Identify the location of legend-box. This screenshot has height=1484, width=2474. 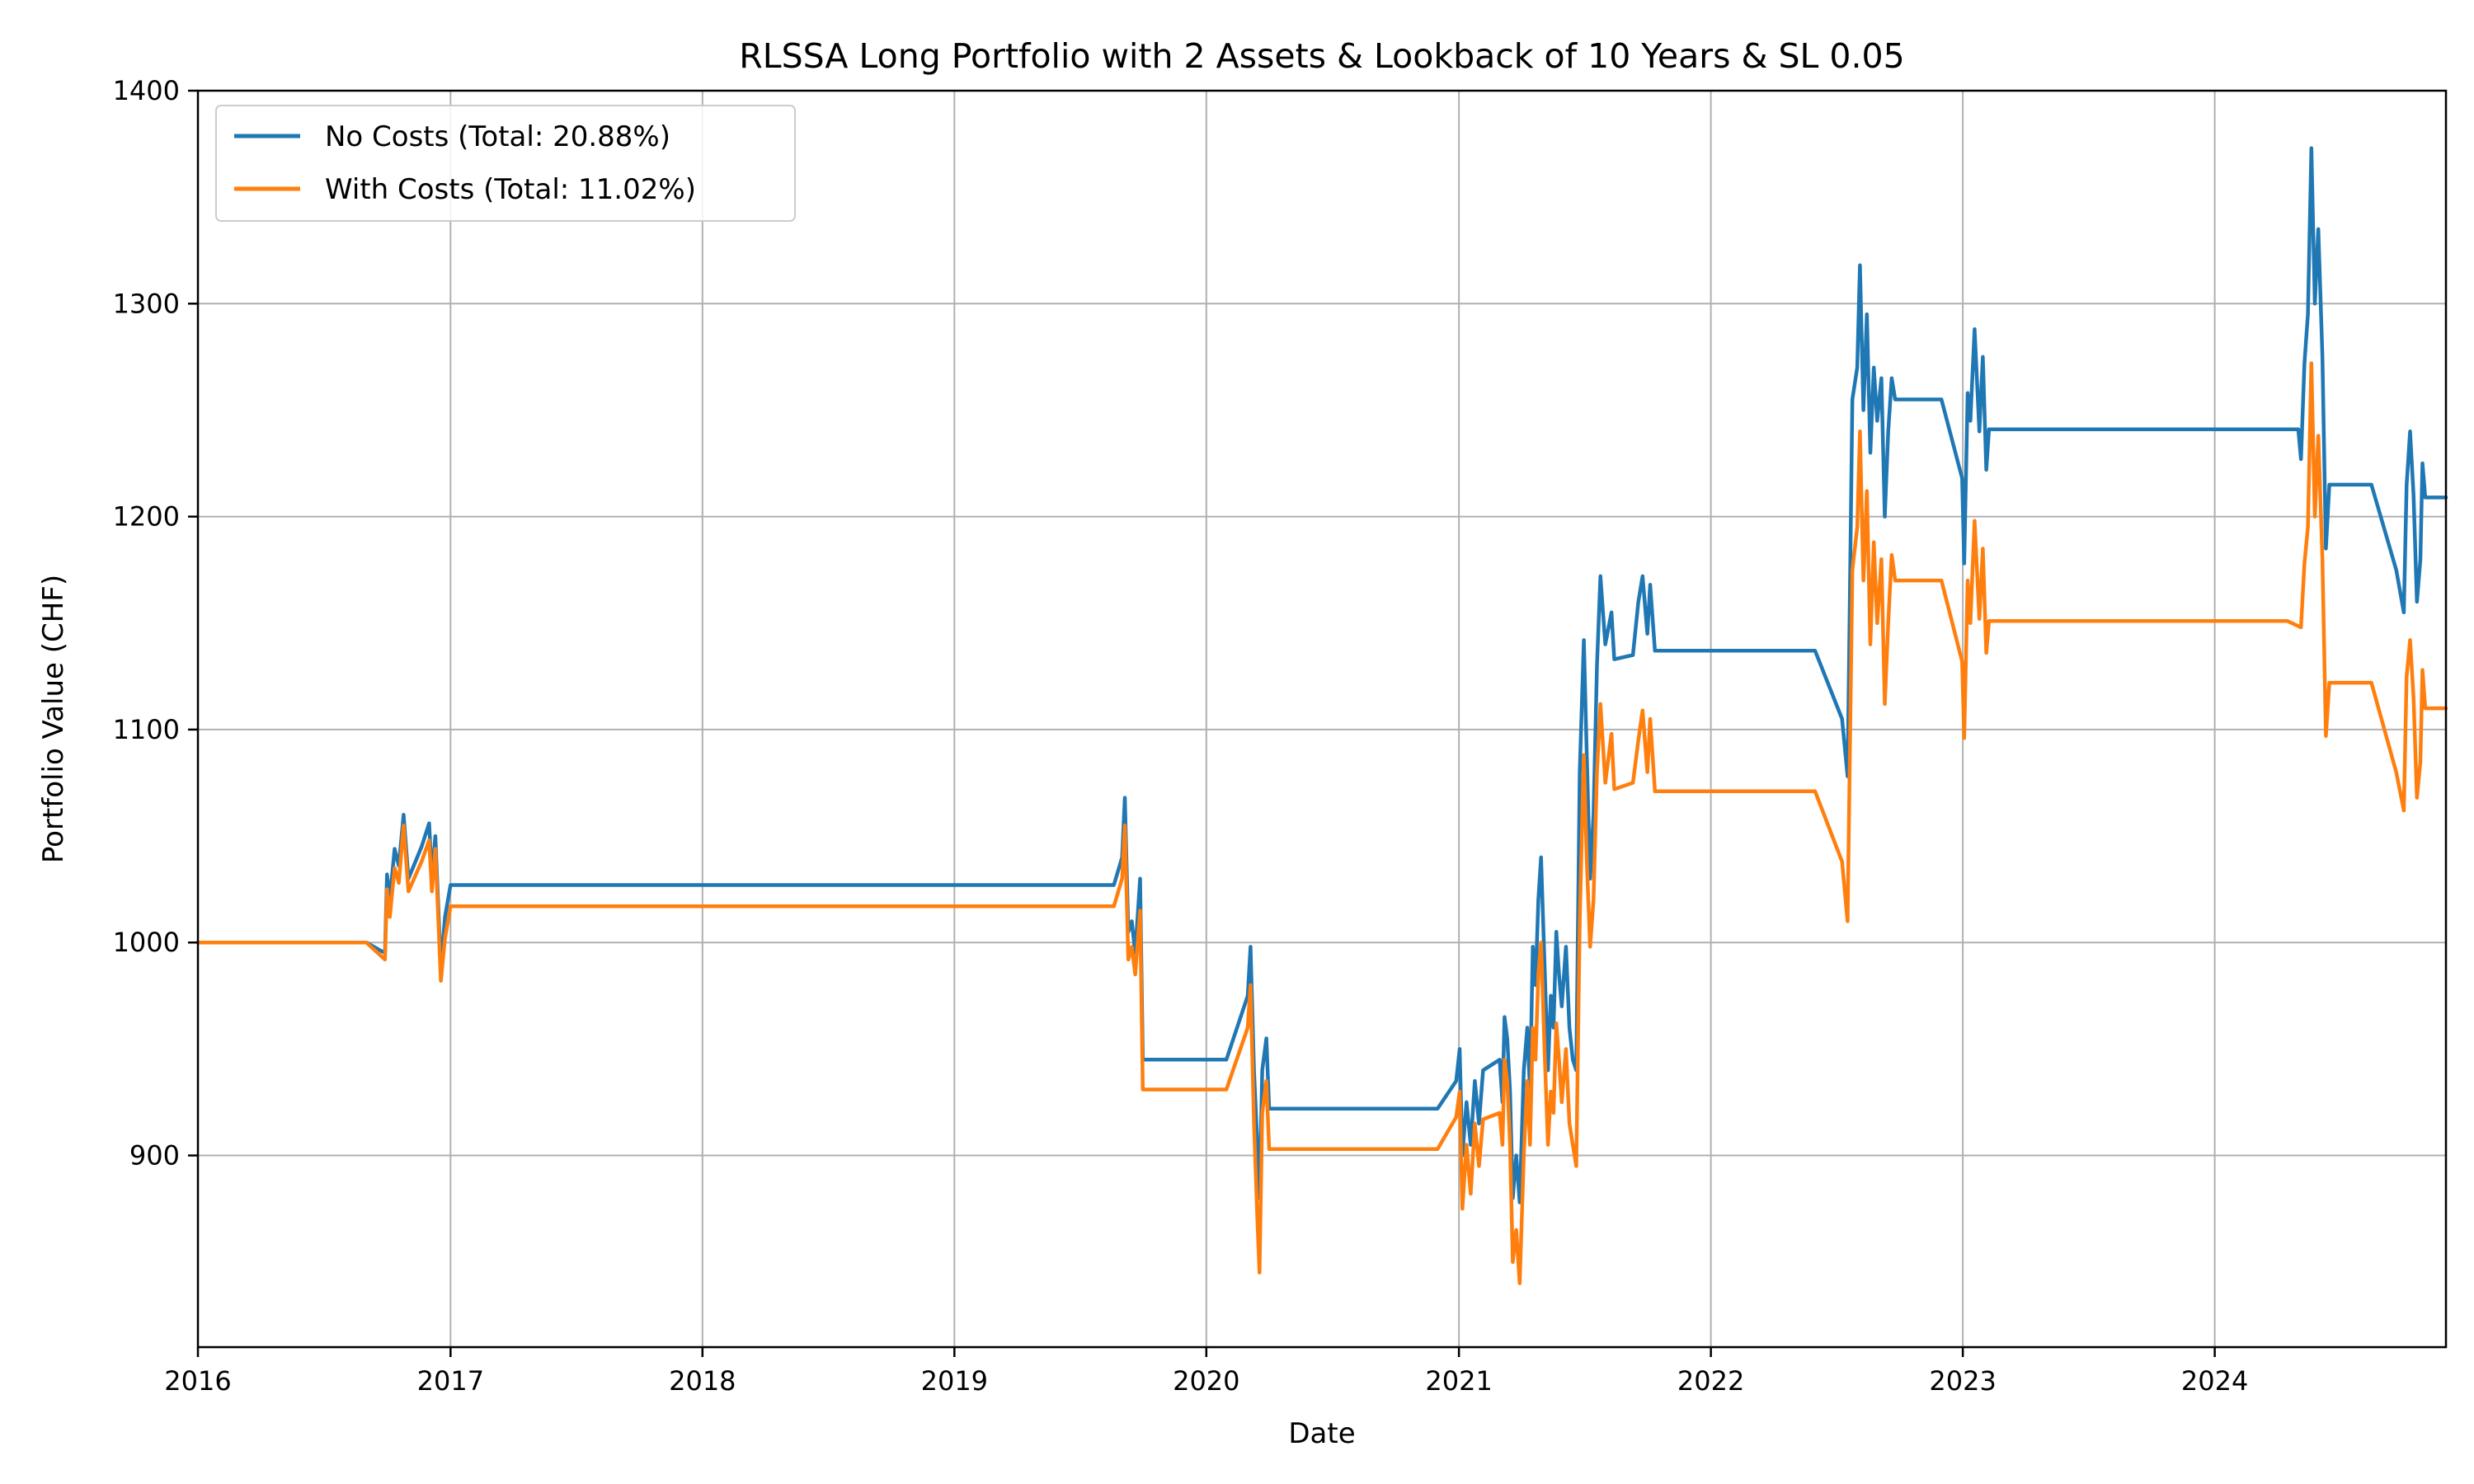
(505, 163).